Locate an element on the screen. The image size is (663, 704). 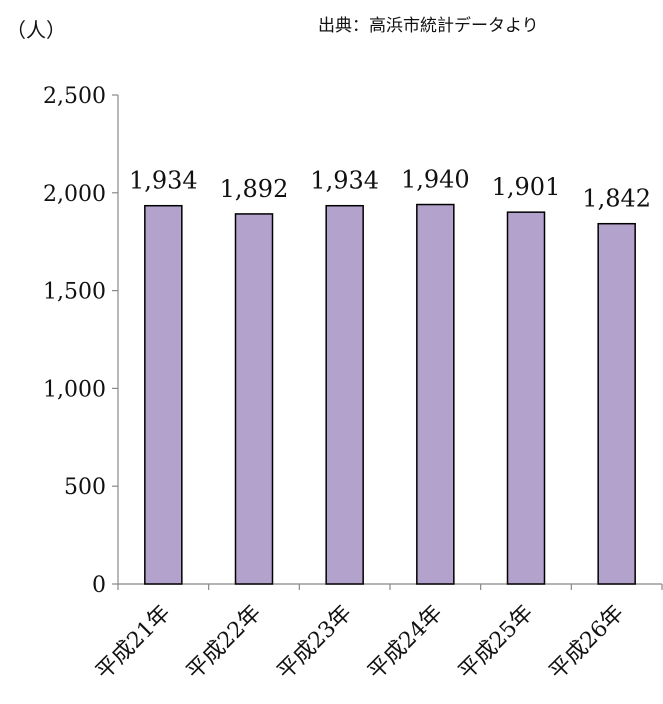
y-tick-label: 1,000 is located at coordinates (74, 389).